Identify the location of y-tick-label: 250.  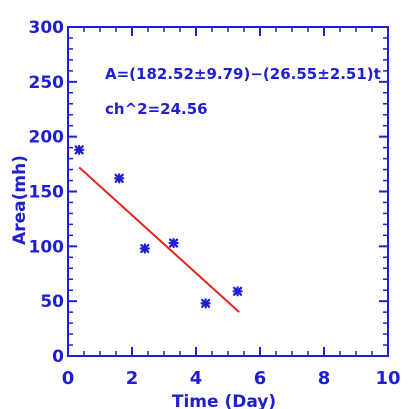
(47, 83).